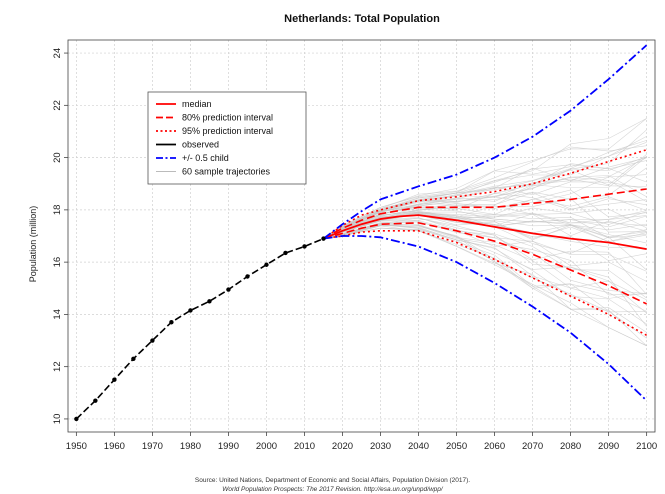 The height and width of the screenshot is (494, 665). Describe the element at coordinates (266, 446) in the screenshot. I see `x-tick-label-5: 2000` at that location.